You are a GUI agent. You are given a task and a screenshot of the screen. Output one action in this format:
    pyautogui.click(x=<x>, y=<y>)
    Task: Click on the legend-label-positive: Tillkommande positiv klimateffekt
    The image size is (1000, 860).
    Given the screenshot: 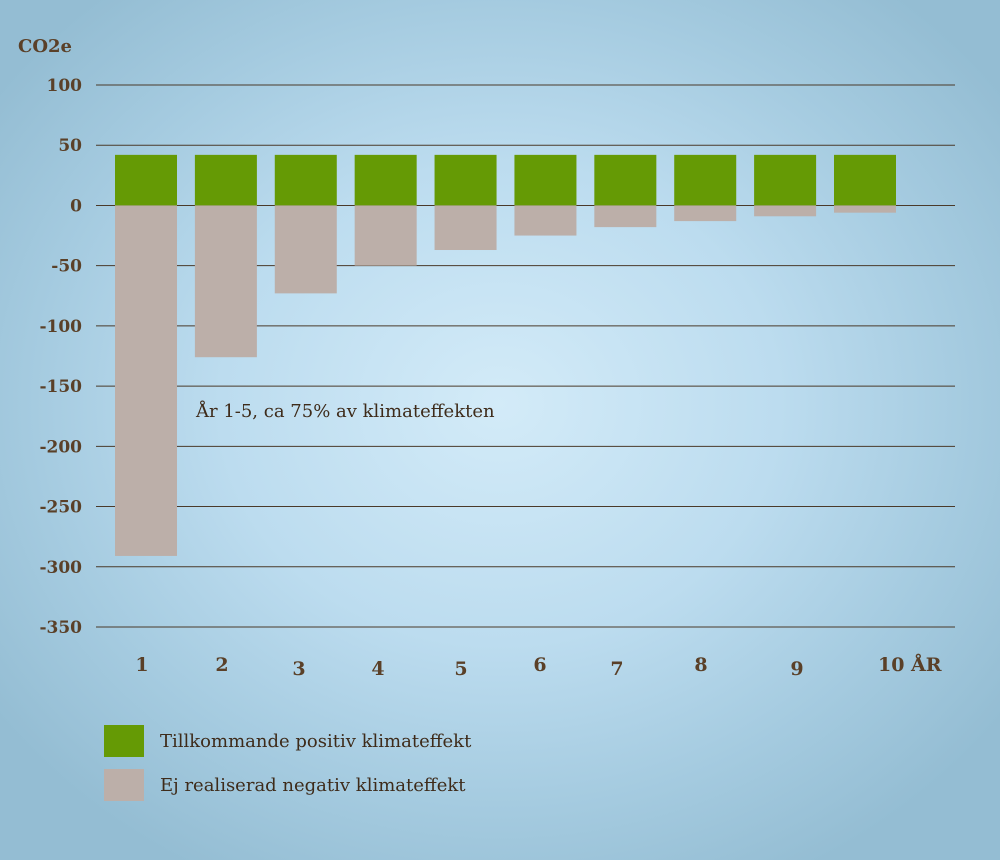 What is the action you would take?
    pyautogui.click(x=316, y=741)
    